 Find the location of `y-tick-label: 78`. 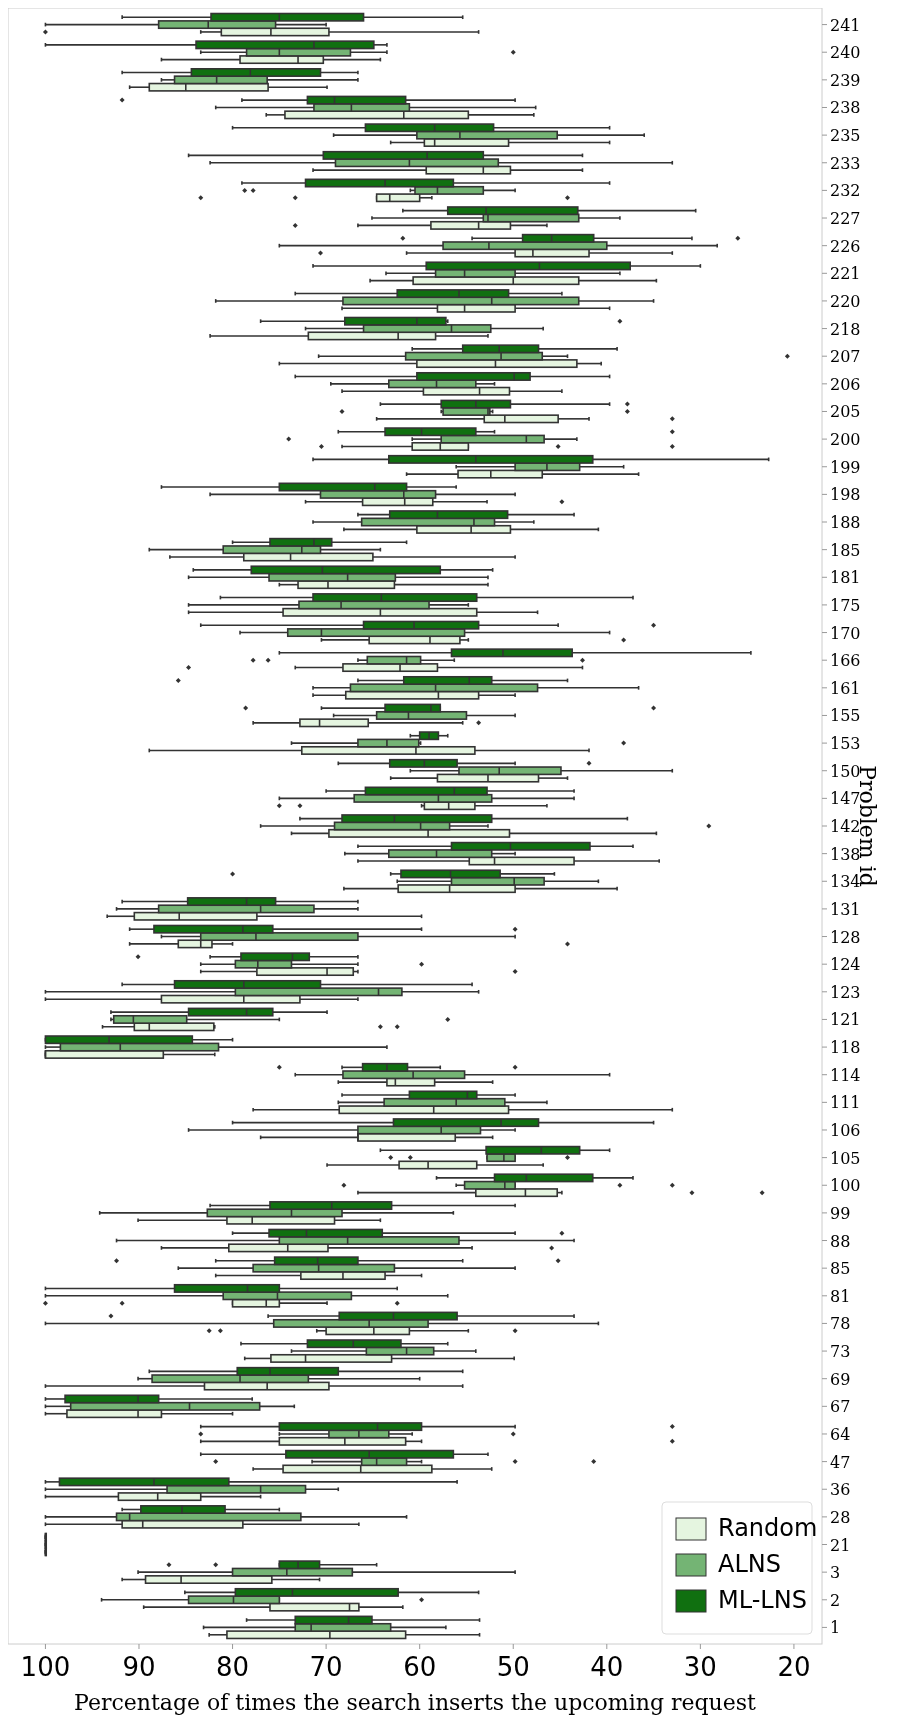

y-tick-label: 78 is located at coordinates (840, 1324).